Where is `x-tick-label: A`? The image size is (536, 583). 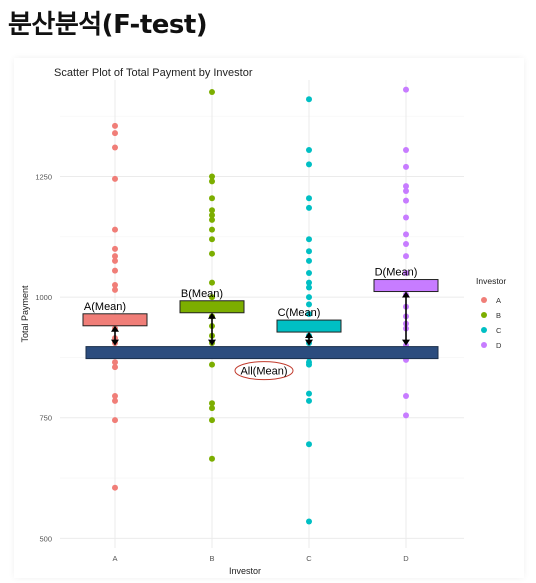
x-tick-label: A is located at coordinates (114, 558).